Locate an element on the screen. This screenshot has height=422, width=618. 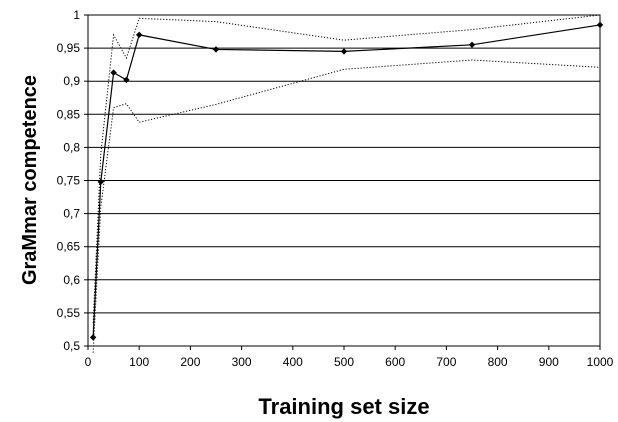
x-tick-label-2: 200 is located at coordinates (190, 362).